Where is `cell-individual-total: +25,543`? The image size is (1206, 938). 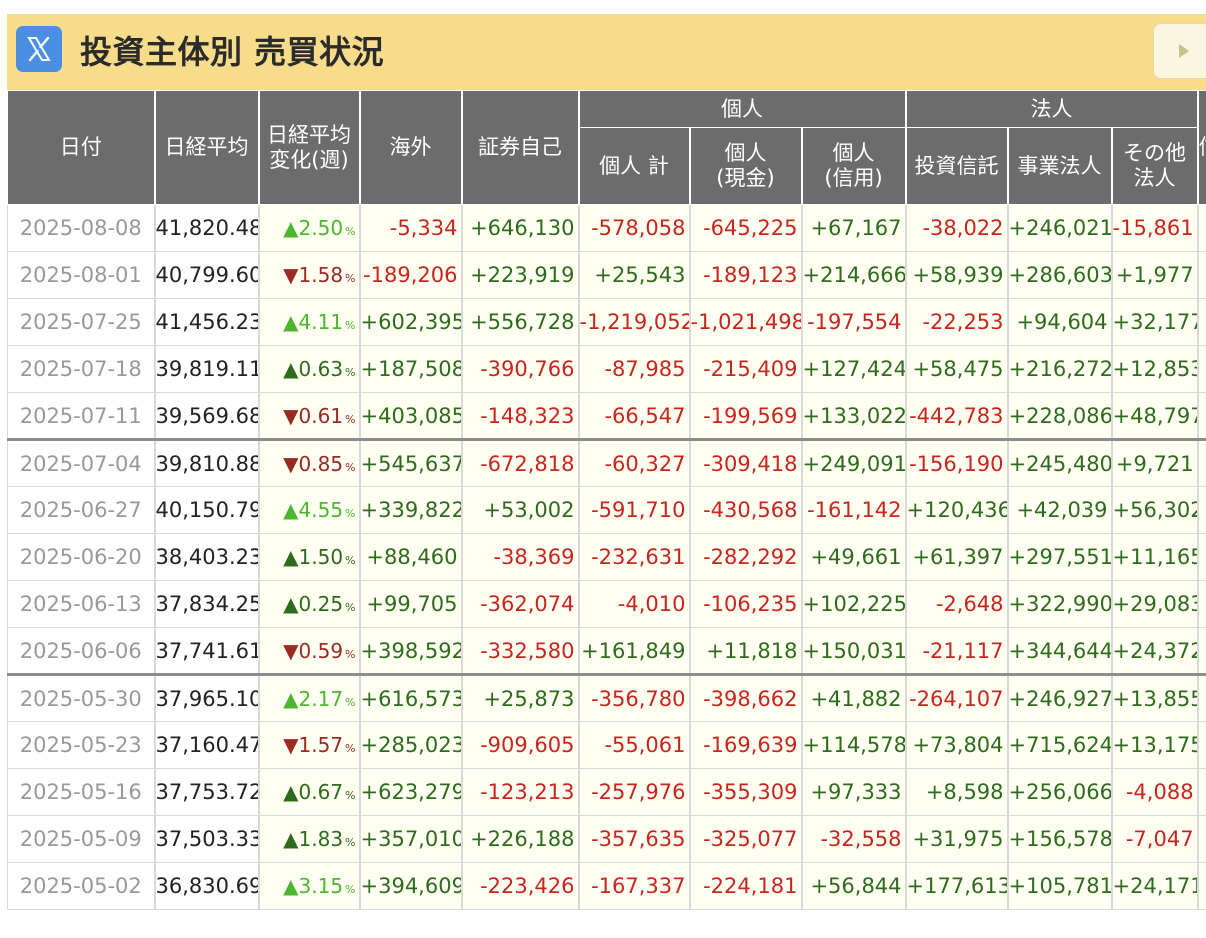 cell-individual-total: +25,543 is located at coordinates (634, 275).